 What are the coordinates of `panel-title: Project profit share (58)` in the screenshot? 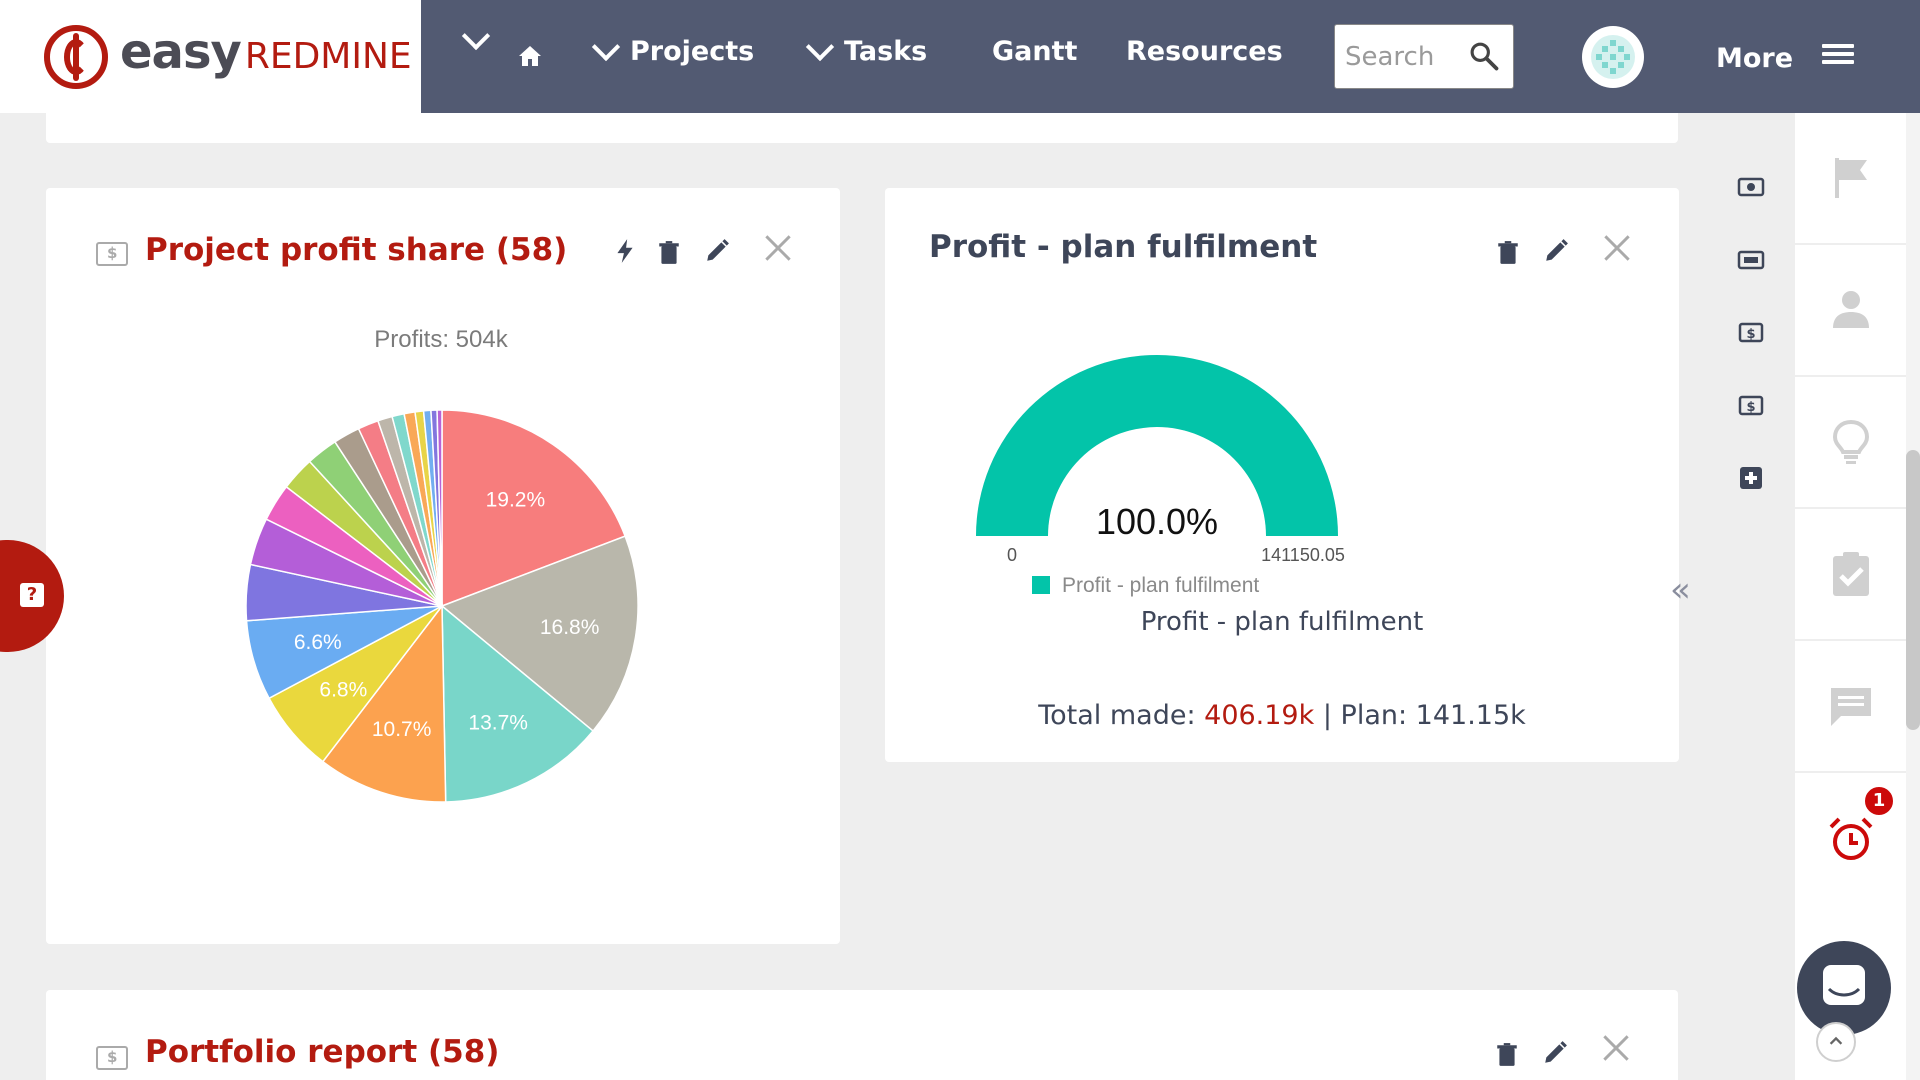 It's located at (356, 250).